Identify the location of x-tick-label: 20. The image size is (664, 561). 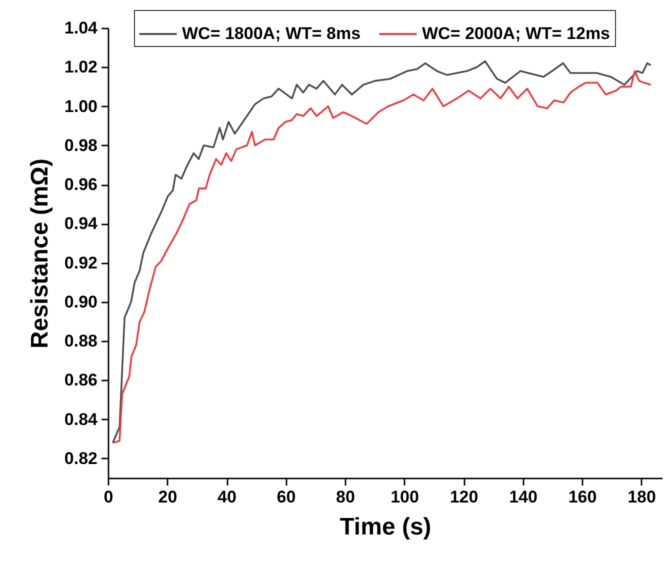
(168, 497).